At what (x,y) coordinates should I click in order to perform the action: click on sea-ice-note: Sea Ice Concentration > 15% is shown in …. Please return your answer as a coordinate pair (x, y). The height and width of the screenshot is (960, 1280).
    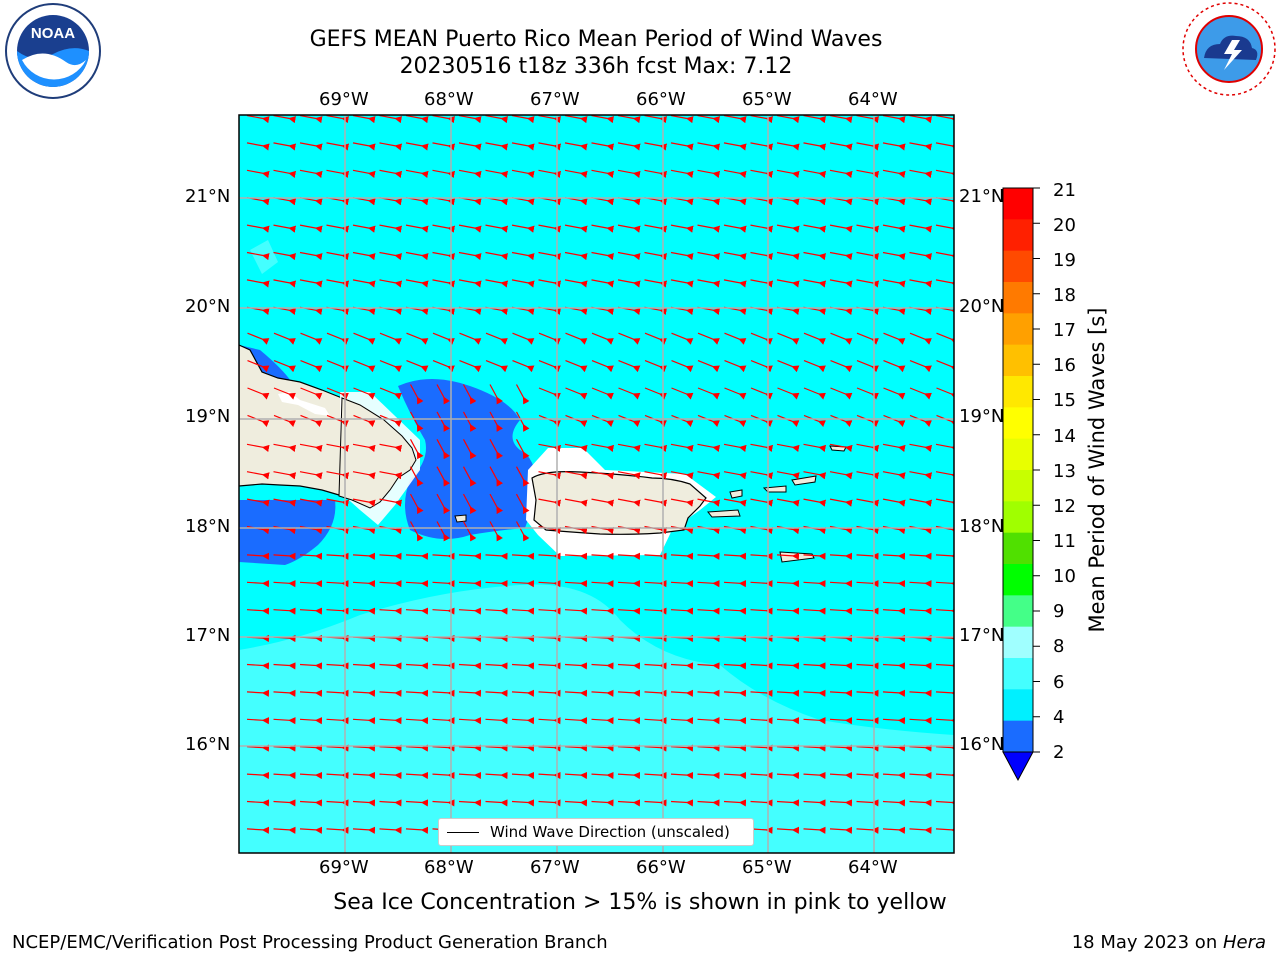
    Looking at the image, I should click on (640, 902).